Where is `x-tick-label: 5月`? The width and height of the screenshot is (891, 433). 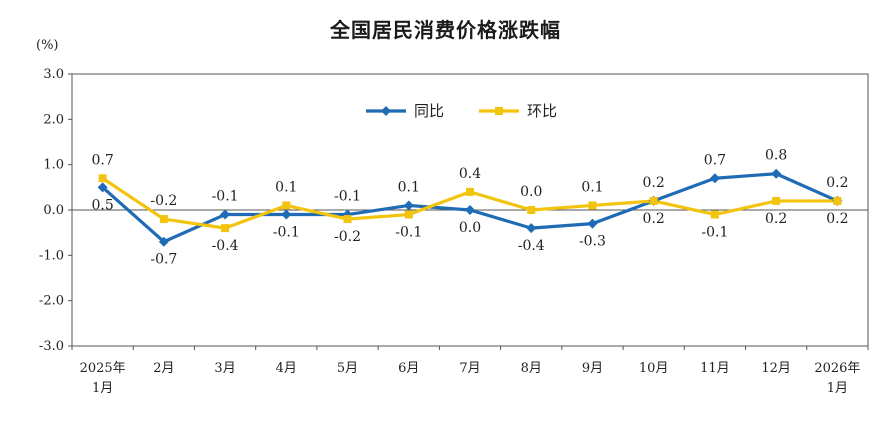
x-tick-label: 5月 is located at coordinates (347, 368).